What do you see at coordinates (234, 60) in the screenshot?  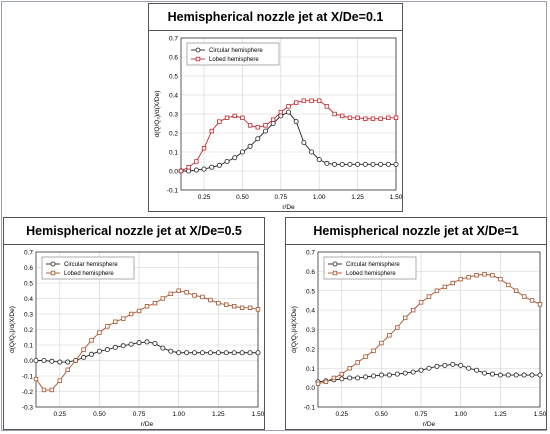 I see `legend-label: Lobed hemisphere` at bounding box center [234, 60].